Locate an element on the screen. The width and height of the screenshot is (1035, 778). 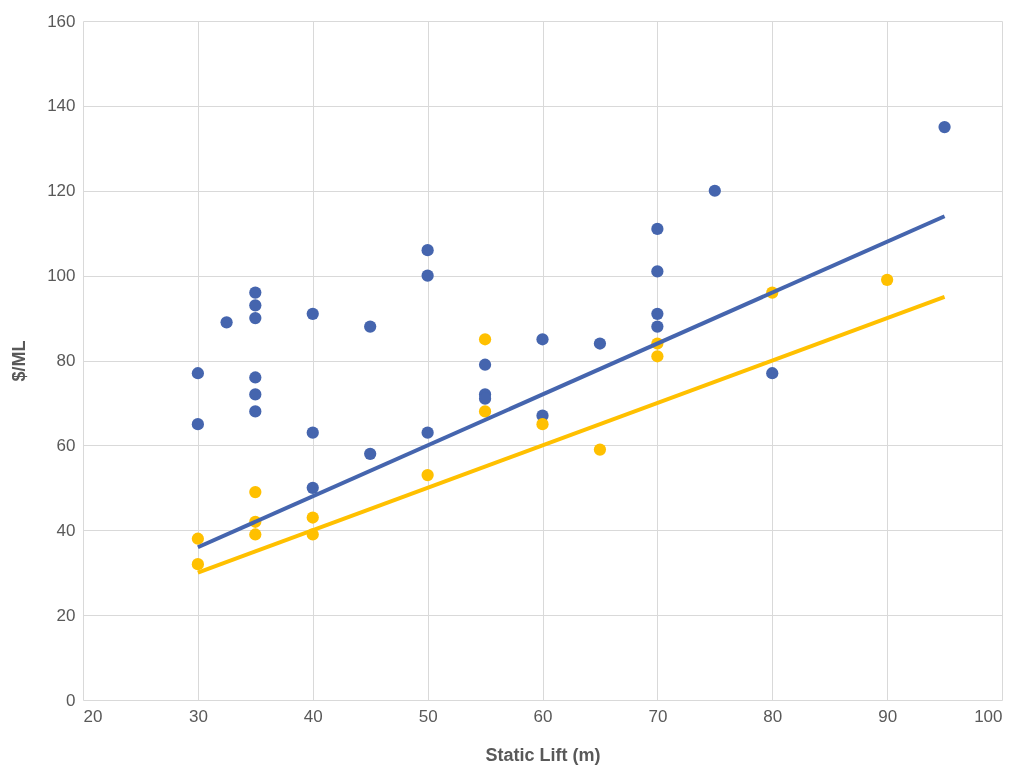
x-tick-label: 50 is located at coordinates (428, 716).